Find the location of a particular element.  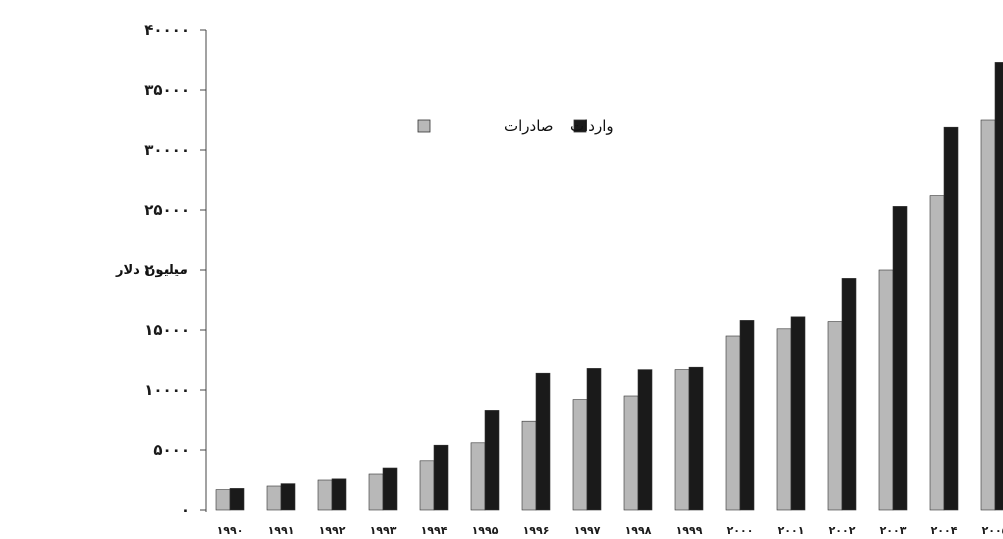

x-tick-label: ۲۰۰۲ is located at coordinates (842, 530).